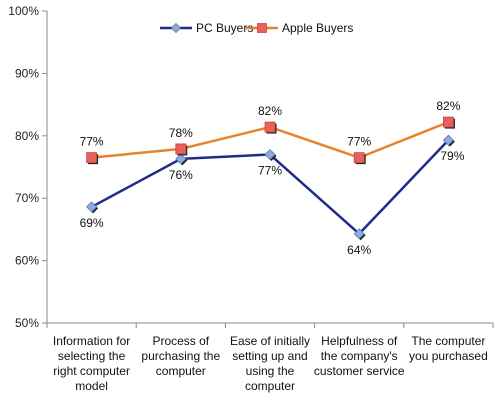  Describe the element at coordinates (359, 341) in the screenshot. I see `category-label-line: Helpfulness of` at that location.